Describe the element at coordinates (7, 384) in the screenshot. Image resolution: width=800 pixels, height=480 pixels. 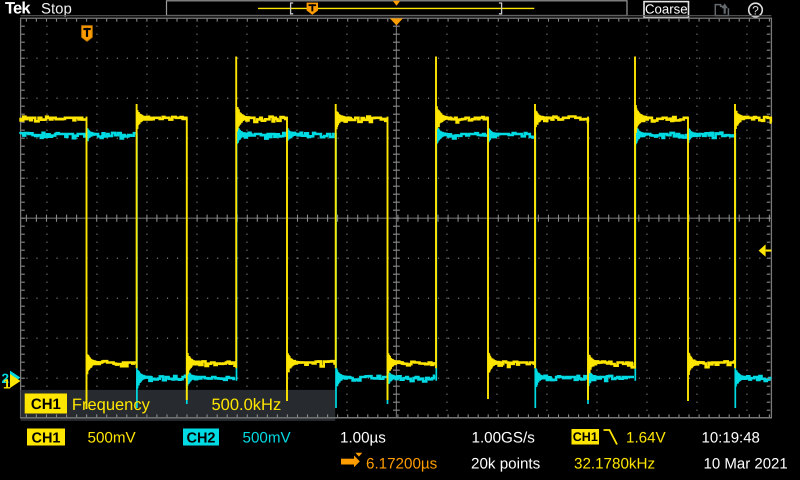
I see `svg-text: 1` at that location.